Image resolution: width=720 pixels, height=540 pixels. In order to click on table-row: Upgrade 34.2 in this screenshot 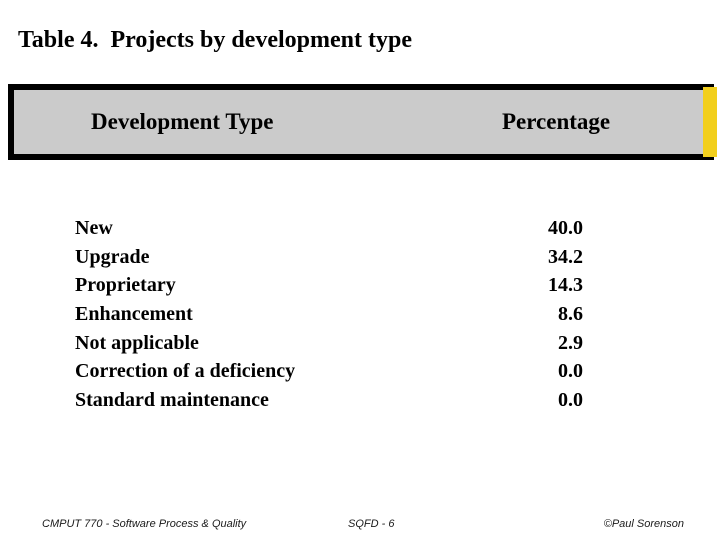, I will do `click(329, 257)`.